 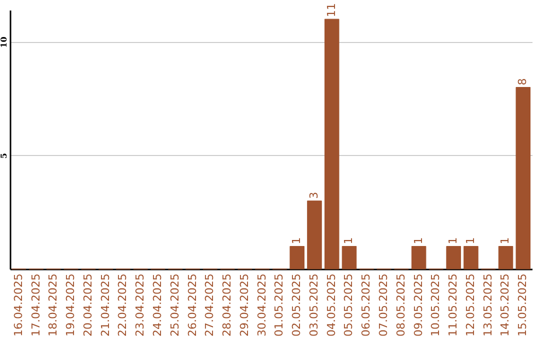 What do you see at coordinates (331, 305) in the screenshot?
I see `x-tick-label: 04.05.2025` at bounding box center [331, 305].